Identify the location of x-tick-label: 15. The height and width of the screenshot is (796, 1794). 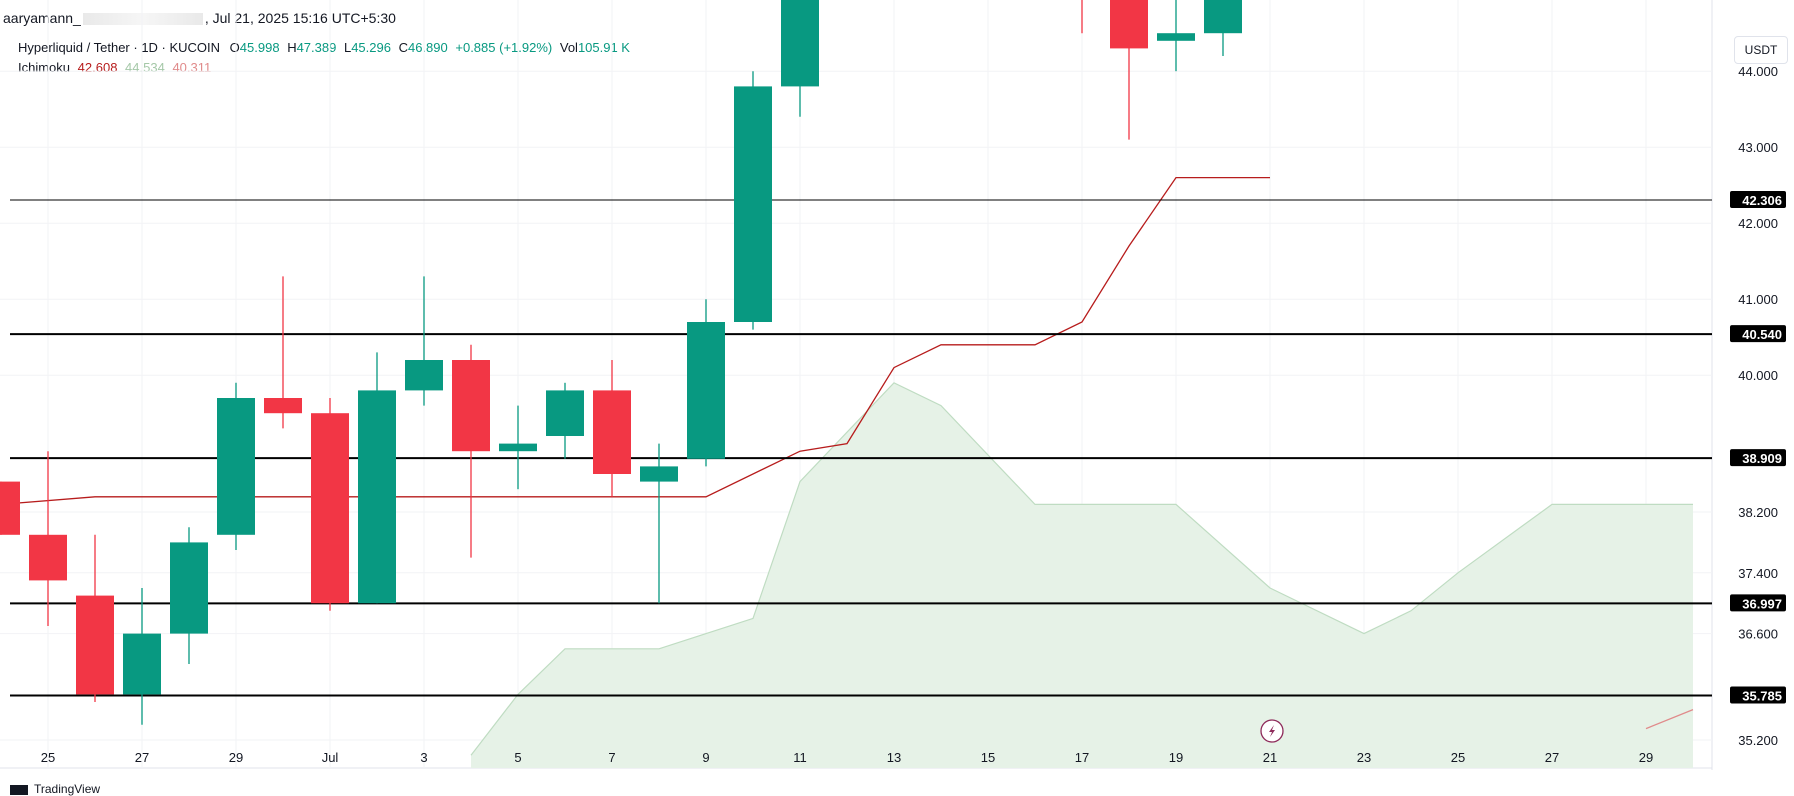
(988, 757).